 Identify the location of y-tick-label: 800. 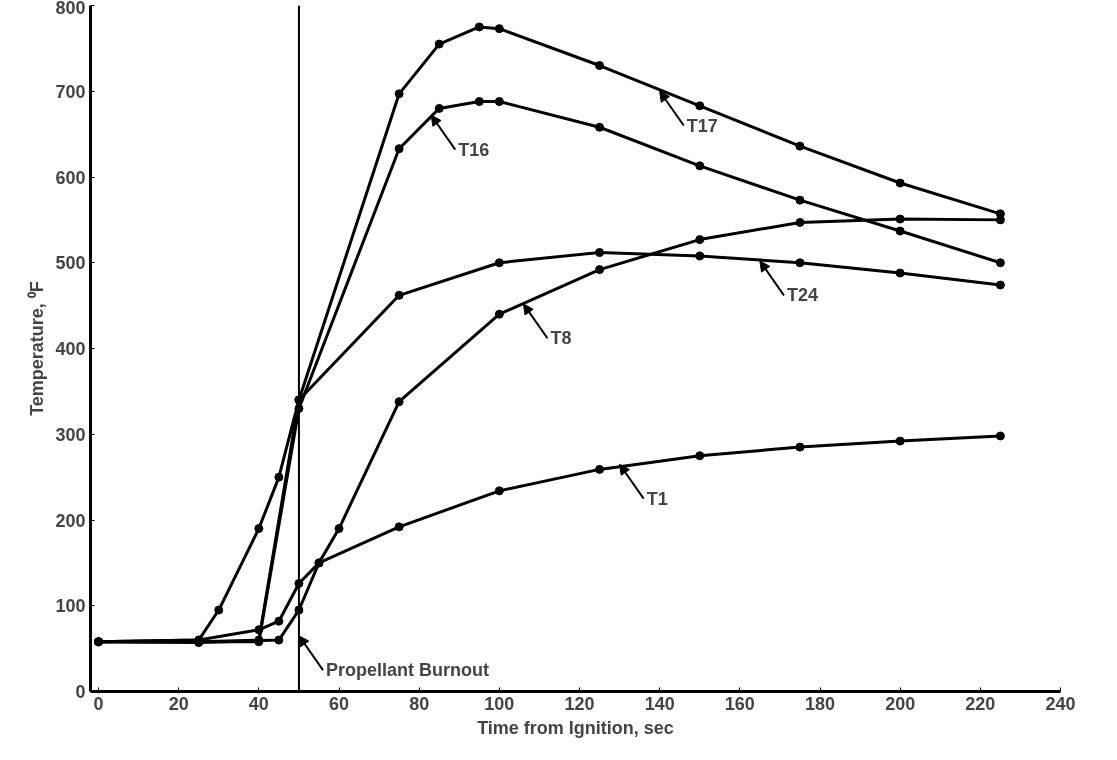
(70, 9).